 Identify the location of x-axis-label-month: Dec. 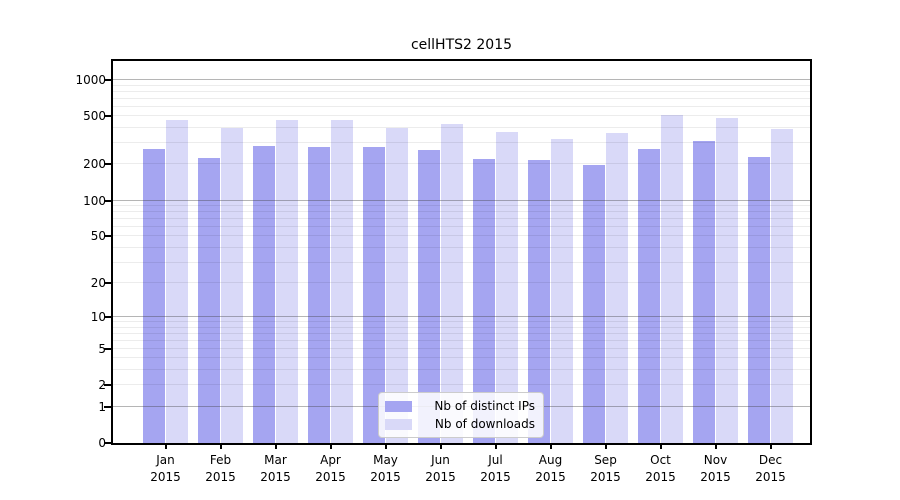
(770, 460).